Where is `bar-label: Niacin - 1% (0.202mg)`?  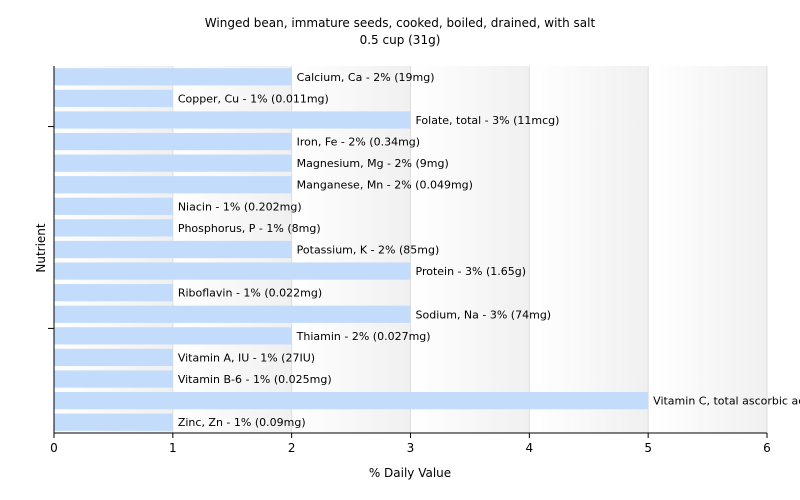
bar-label: Niacin - 1% (0.202mg) is located at coordinates (240, 206).